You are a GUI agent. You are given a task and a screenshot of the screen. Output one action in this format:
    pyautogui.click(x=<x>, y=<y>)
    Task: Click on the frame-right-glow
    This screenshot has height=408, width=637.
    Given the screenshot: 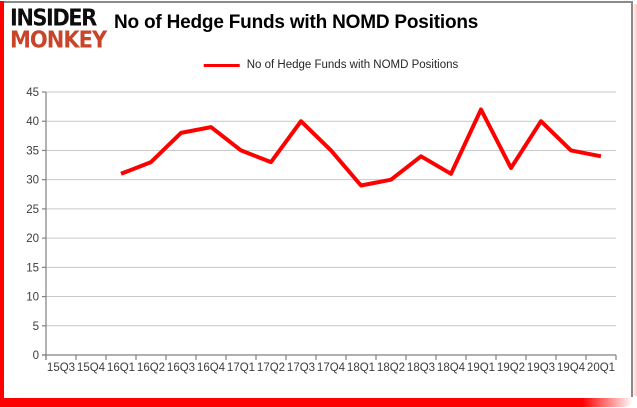 What is the action you would take?
    pyautogui.click(x=634, y=200)
    